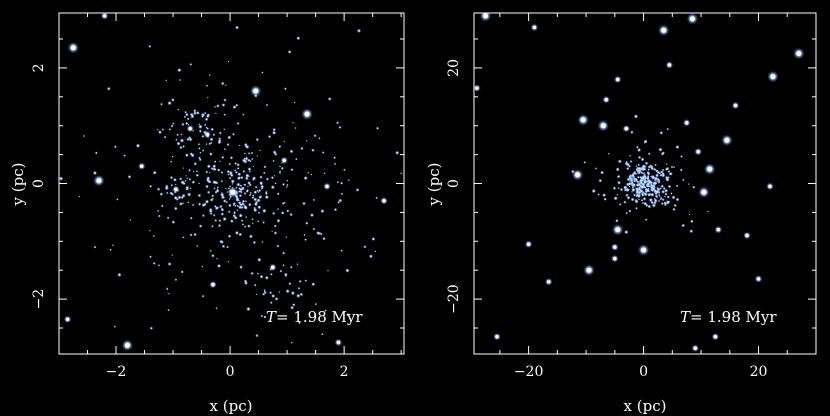 Image resolution: width=830 pixels, height=416 pixels. I want to click on right-y-axis-label: y (pc), so click(434, 185).